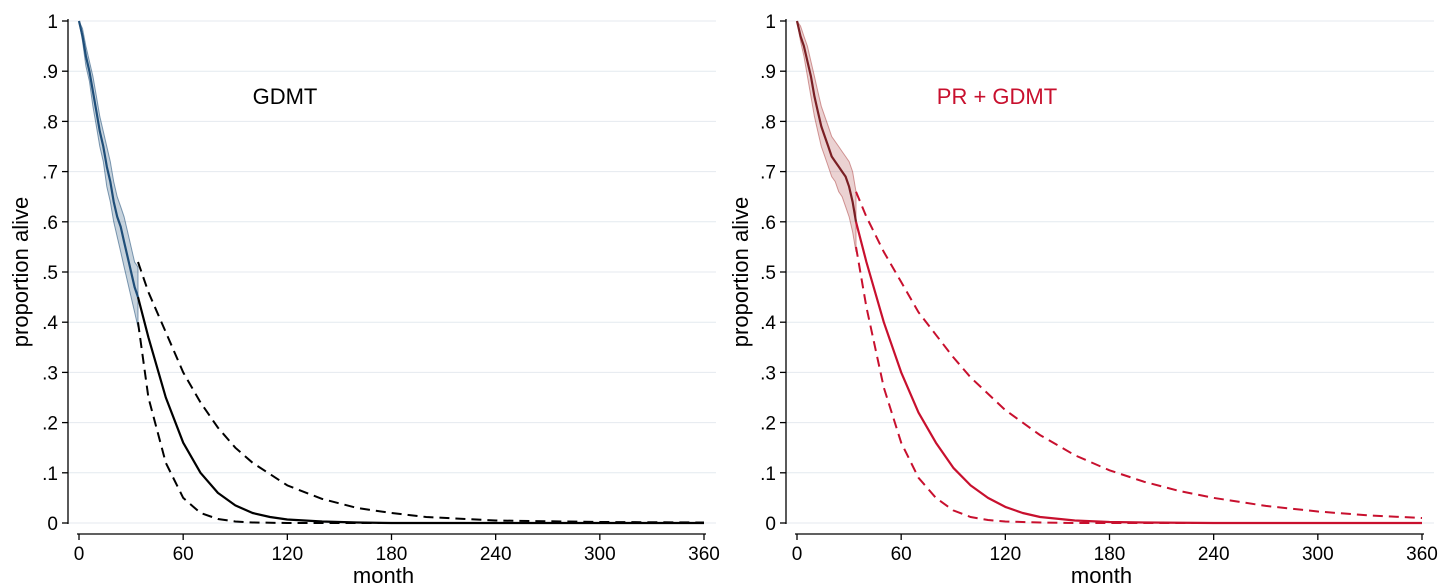  I want to click on group-annotation: PR + GDMT, so click(997, 96).